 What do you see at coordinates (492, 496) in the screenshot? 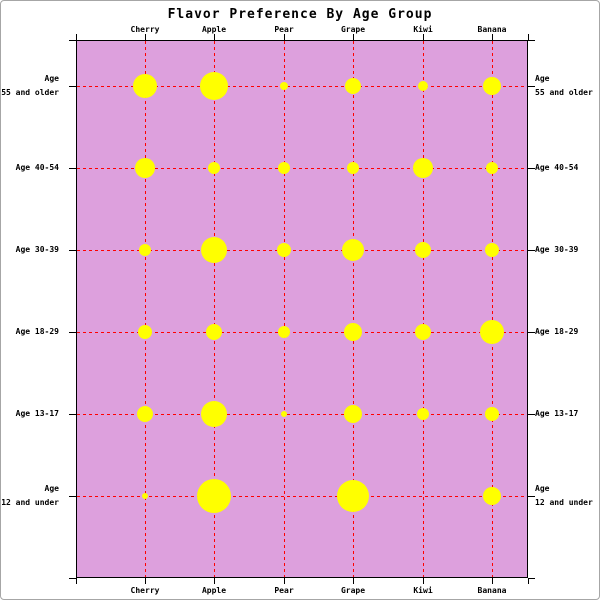
I see `bubble-banana-age-12-and-under` at bounding box center [492, 496].